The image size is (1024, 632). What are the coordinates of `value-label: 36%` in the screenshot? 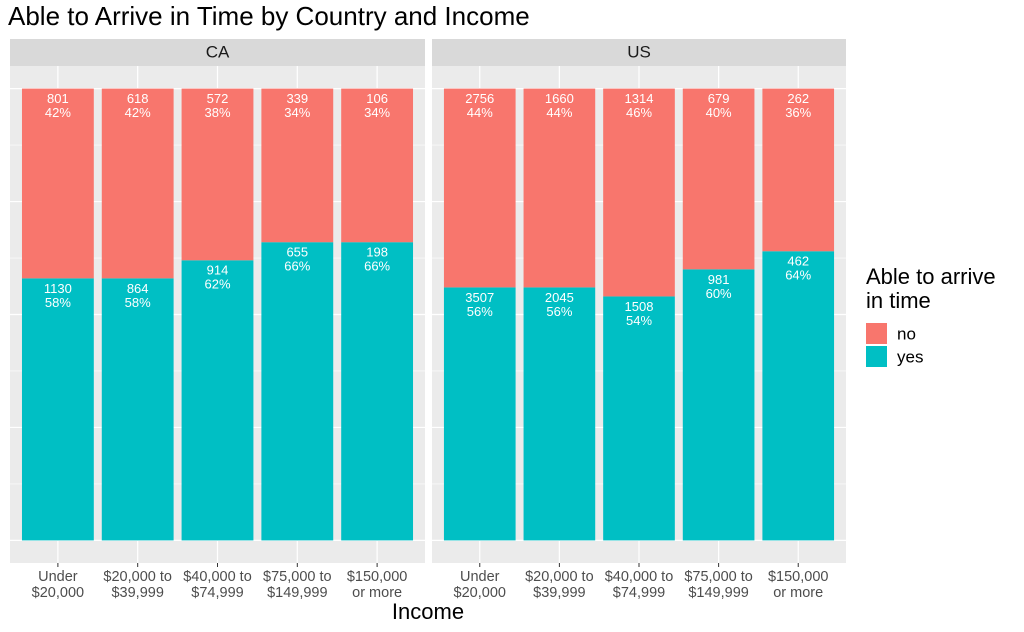 It's located at (798, 112).